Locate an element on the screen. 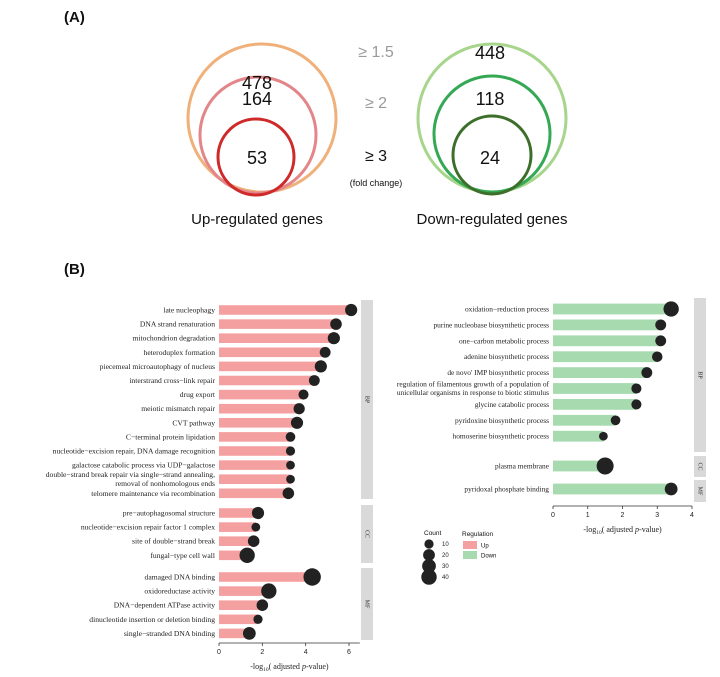 The height and width of the screenshot is (677, 720). up-label-c-terminal-protein-lipidation: C−terminal protein lipidation is located at coordinates (170, 436).